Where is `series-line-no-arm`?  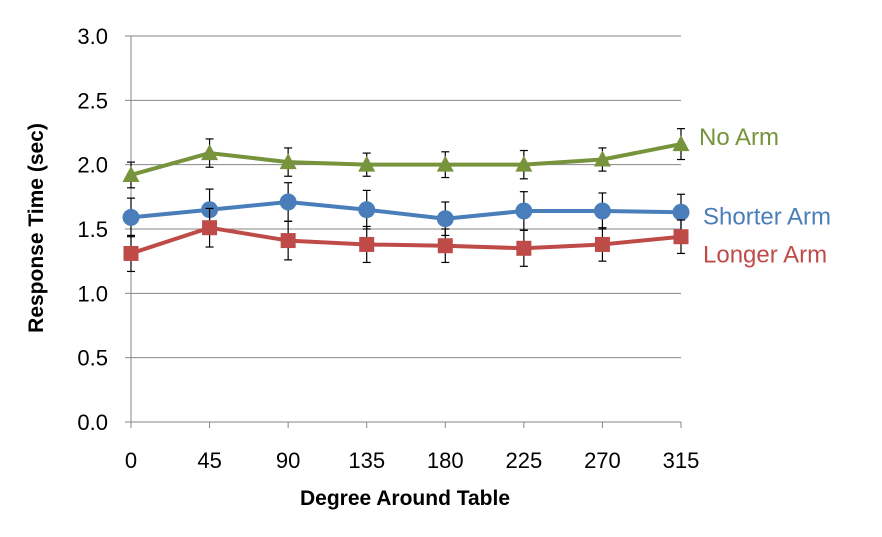
series-line-no-arm is located at coordinates (406, 159).